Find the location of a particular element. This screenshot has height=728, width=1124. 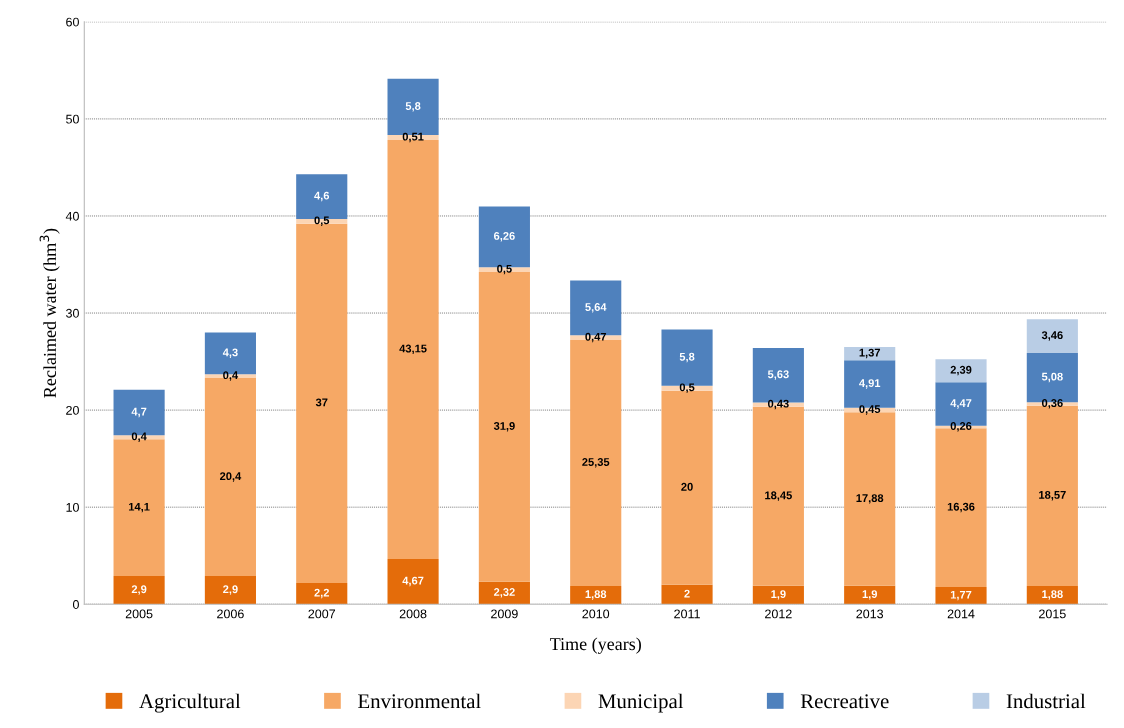

y-tick-label: 40 is located at coordinates (72, 216).